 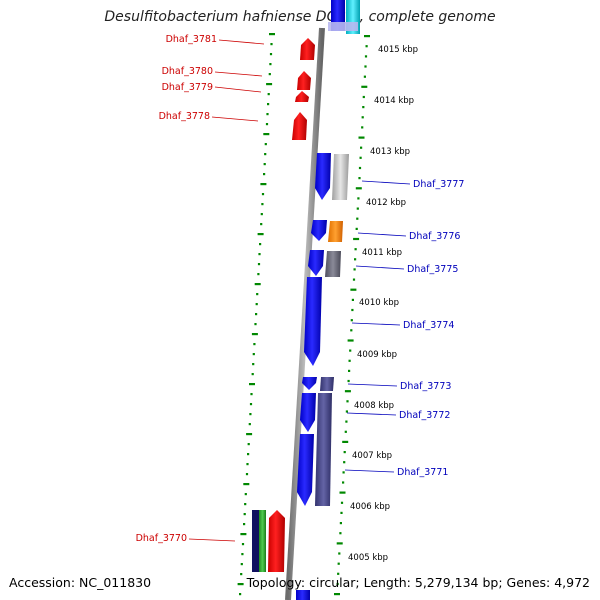 What do you see at coordinates (323, 449) in the screenshot?
I see `gene-dhaf-3771-slate-shape` at bounding box center [323, 449].